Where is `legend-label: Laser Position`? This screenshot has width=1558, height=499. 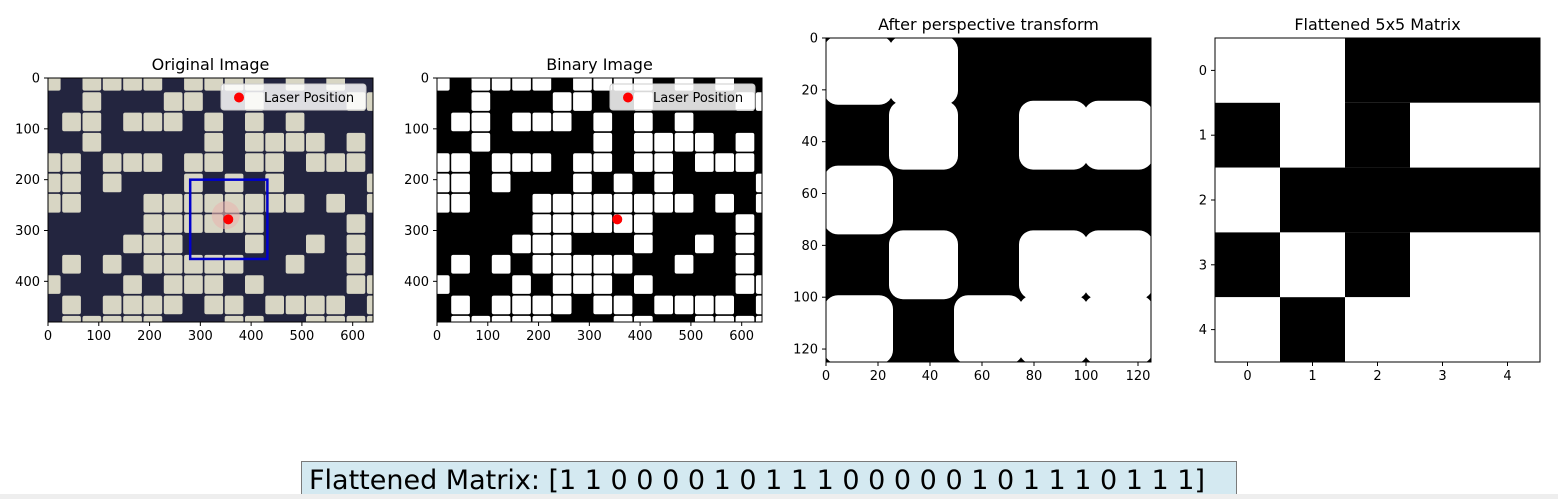
legend-label: Laser Position is located at coordinates (309, 98).